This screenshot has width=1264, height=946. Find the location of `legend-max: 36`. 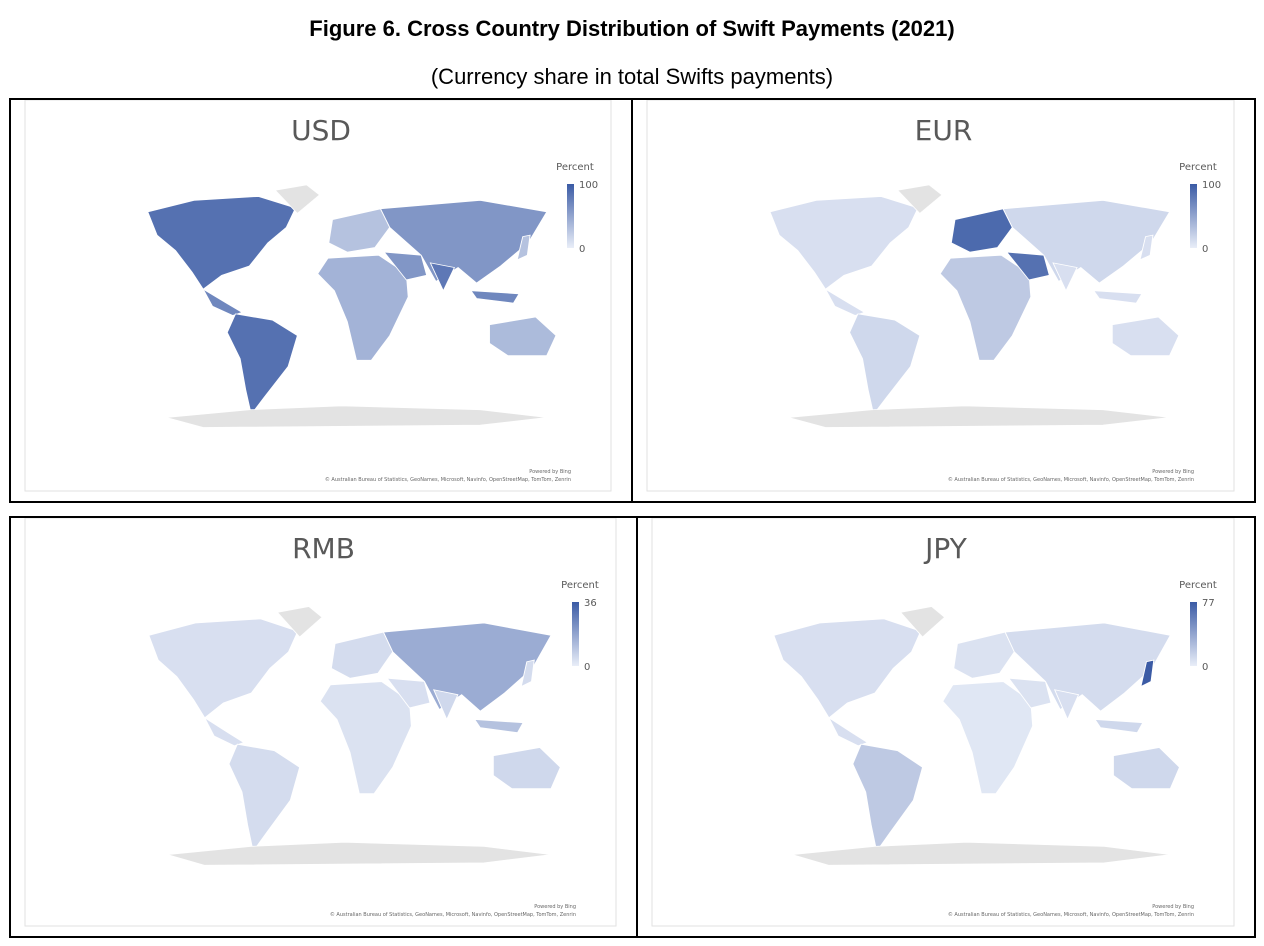

legend-max: 36 is located at coordinates (590, 603).